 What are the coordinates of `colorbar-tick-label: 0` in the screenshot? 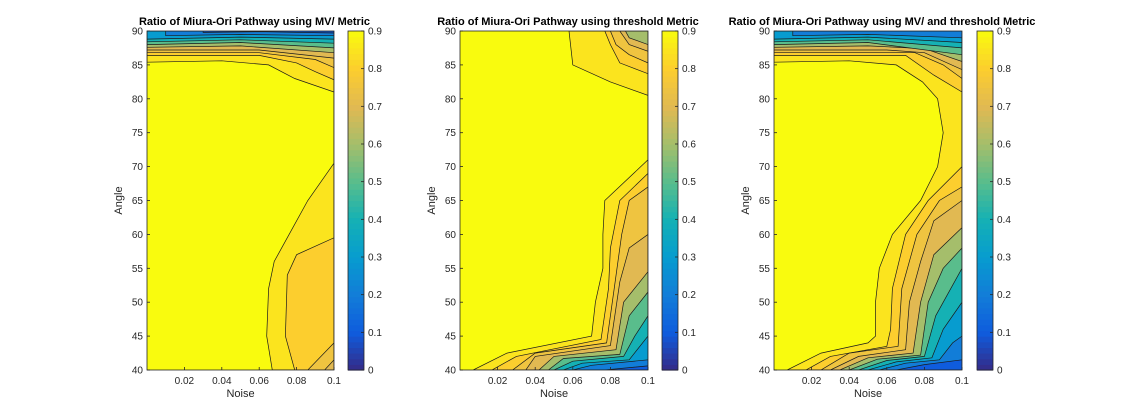 It's located at (685, 371).